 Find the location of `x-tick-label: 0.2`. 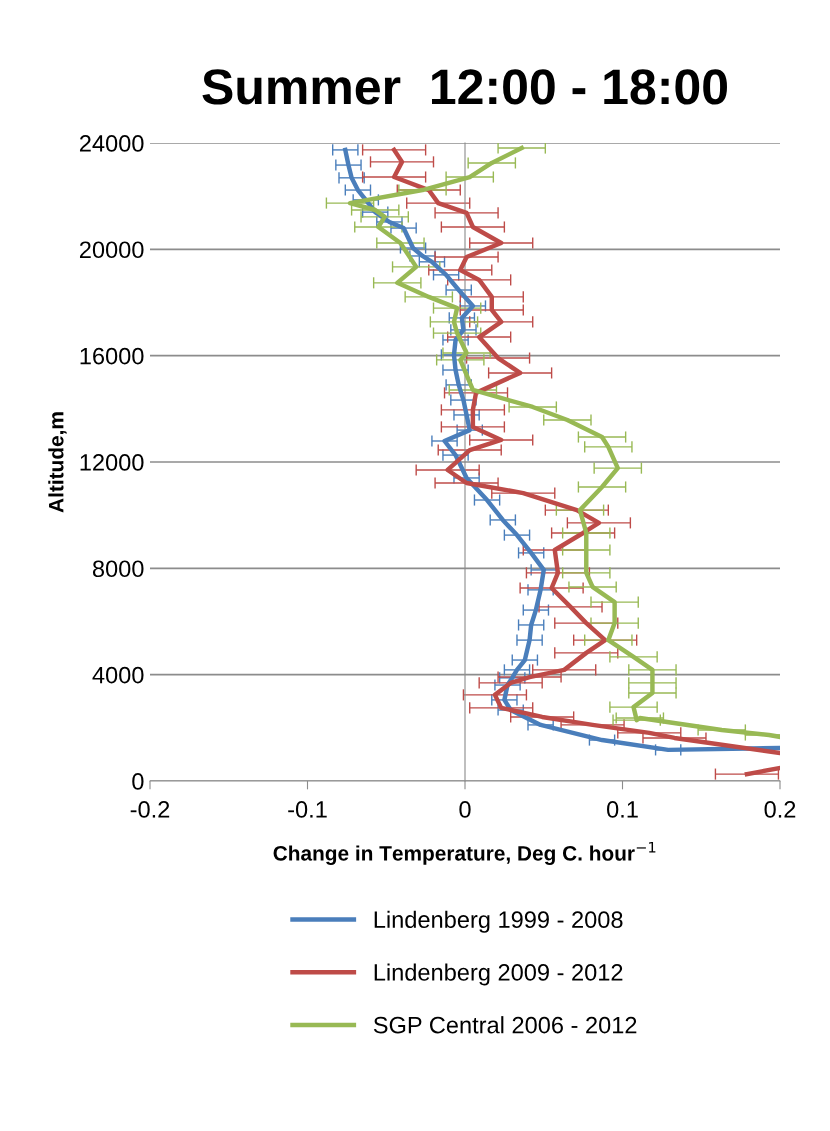

x-tick-label: 0.2 is located at coordinates (780, 809).